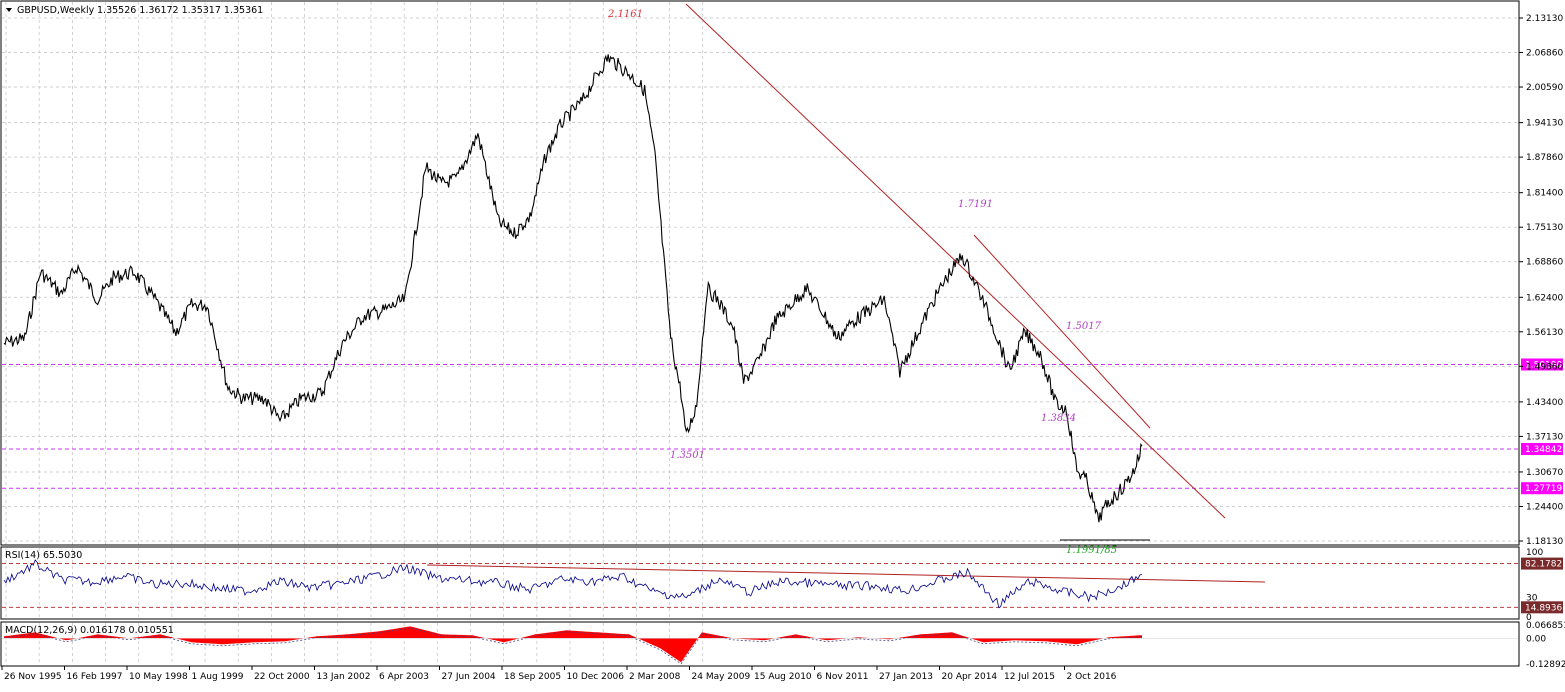  Describe the element at coordinates (1544, 54) in the screenshot. I see `price-axis-label: 2.06860` at that location.